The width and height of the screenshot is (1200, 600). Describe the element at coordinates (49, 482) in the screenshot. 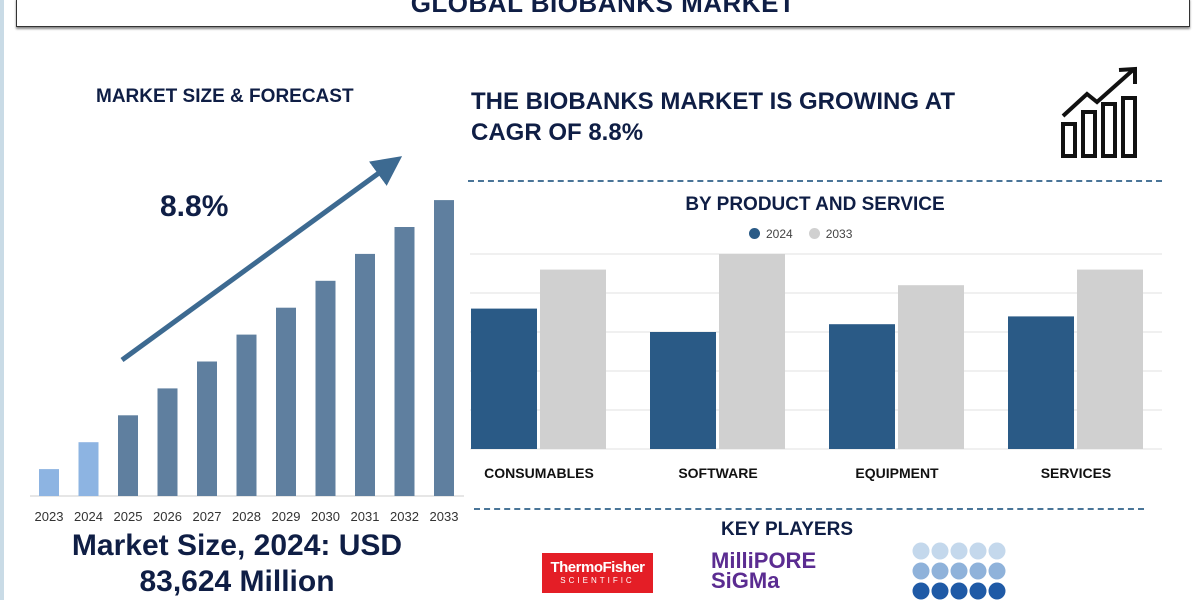

I see `bar-2023` at that location.